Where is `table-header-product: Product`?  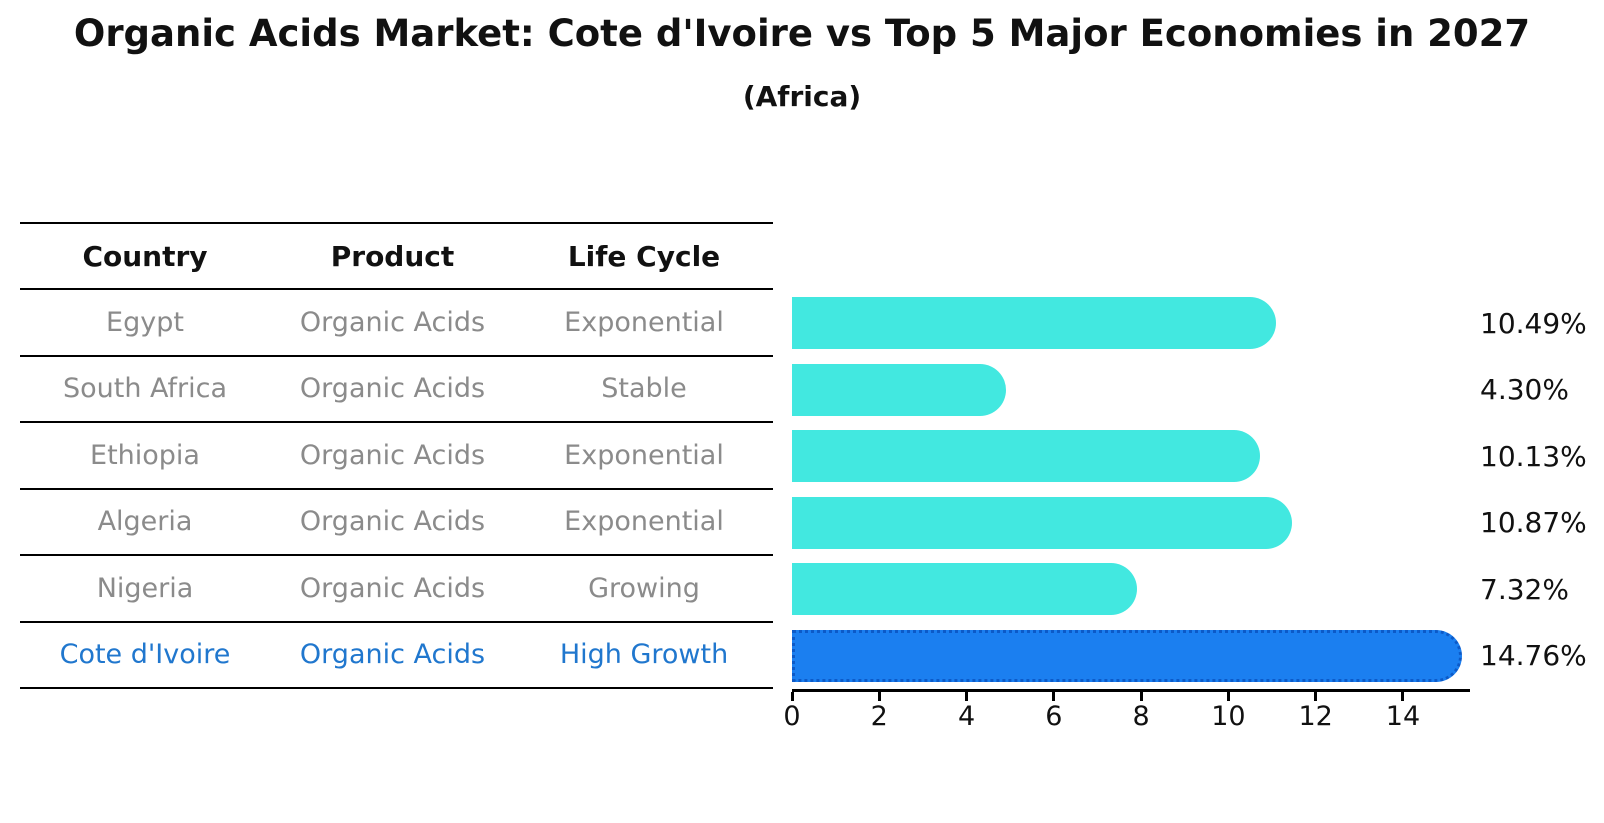
table-header-product: Product is located at coordinates (392, 256).